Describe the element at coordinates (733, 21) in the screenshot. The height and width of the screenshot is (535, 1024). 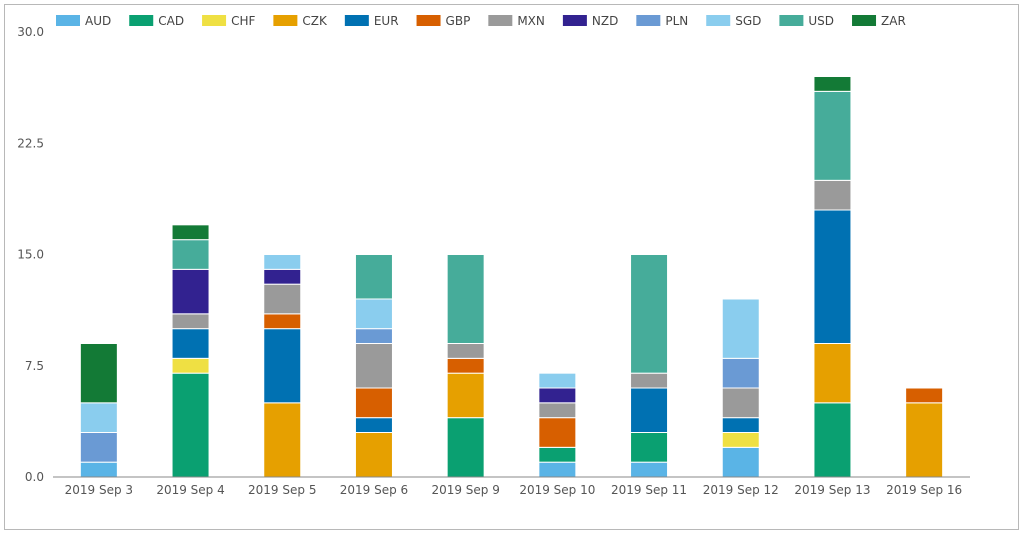
I see `legend-item-sgd: SGD` at that location.